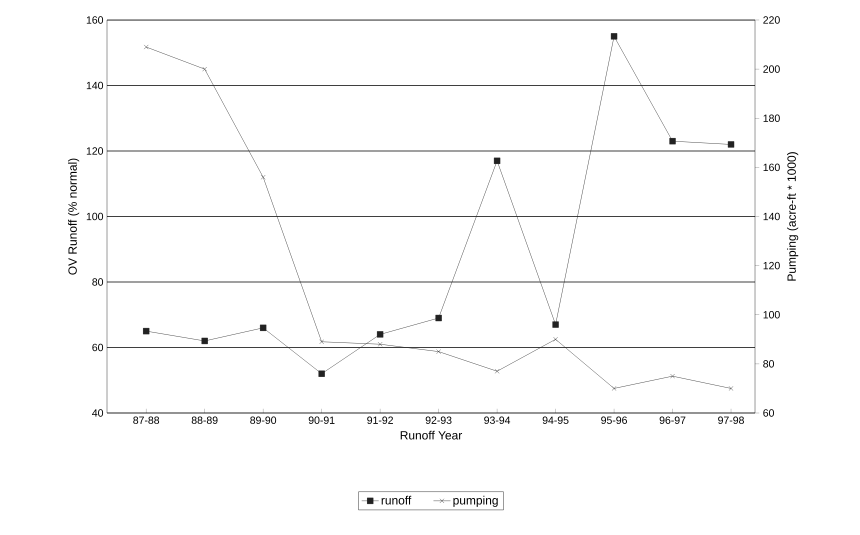 The height and width of the screenshot is (535, 860). I want to click on y2-axis-title: Pumping (acre-ft * 1000), so click(792, 216).